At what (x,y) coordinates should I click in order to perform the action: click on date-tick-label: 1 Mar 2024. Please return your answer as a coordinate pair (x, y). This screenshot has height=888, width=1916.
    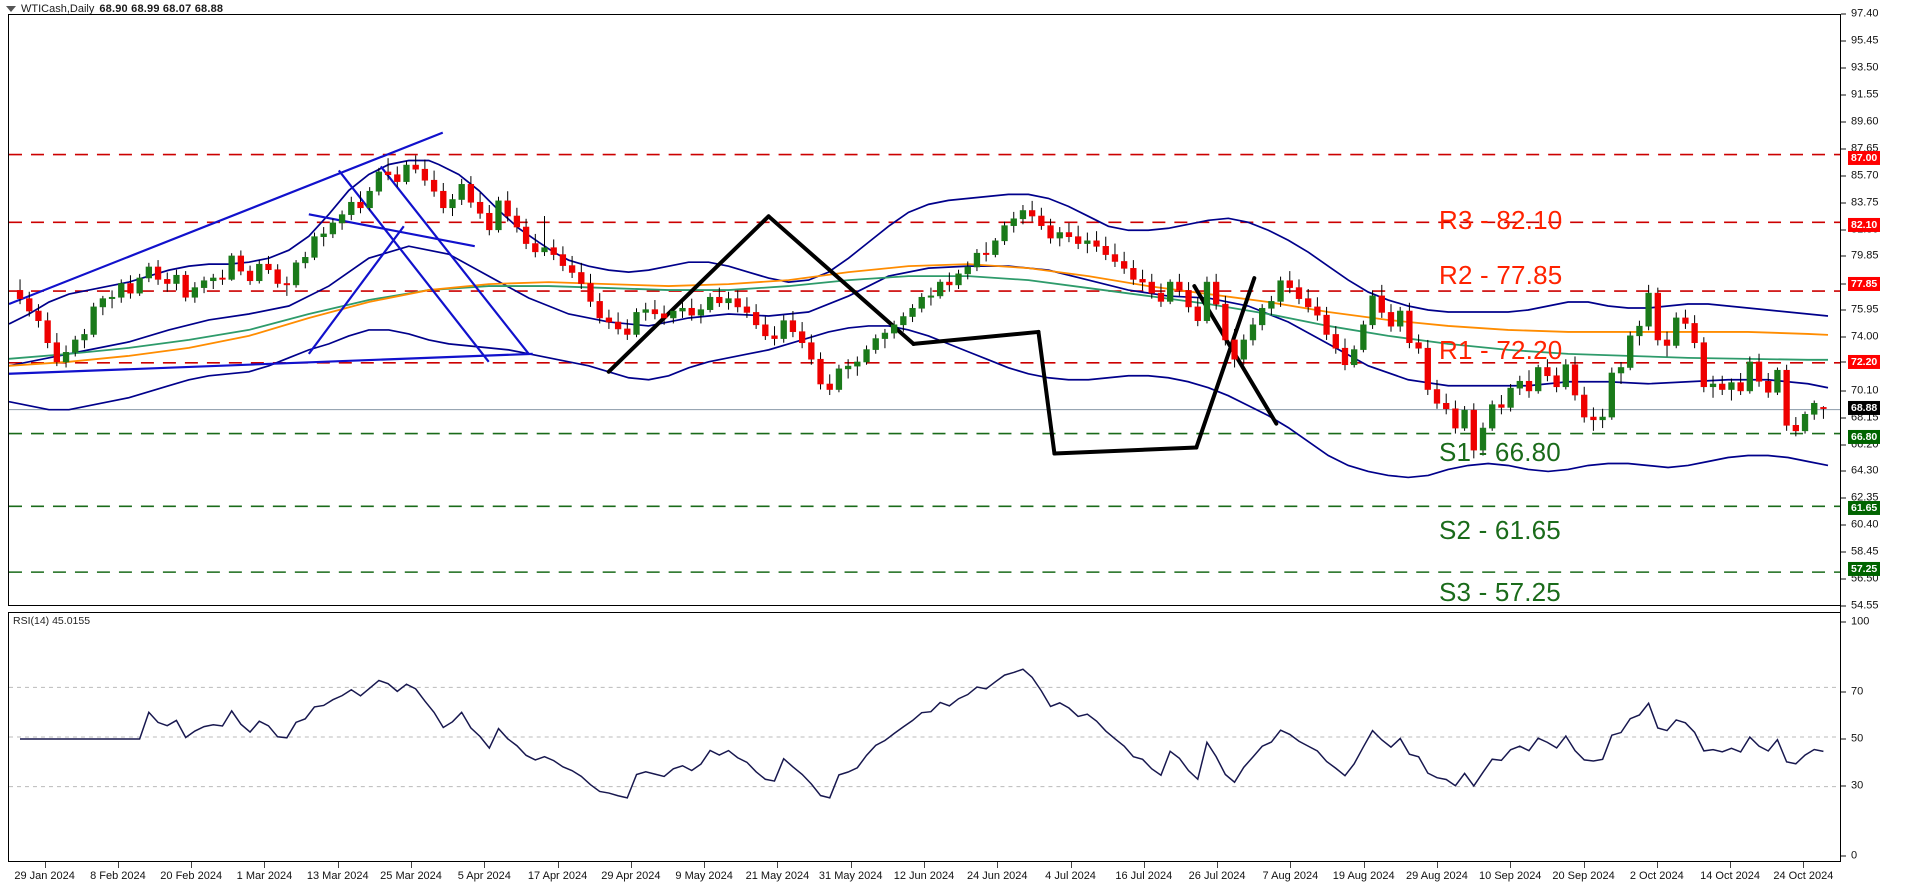
    Looking at the image, I should click on (264, 876).